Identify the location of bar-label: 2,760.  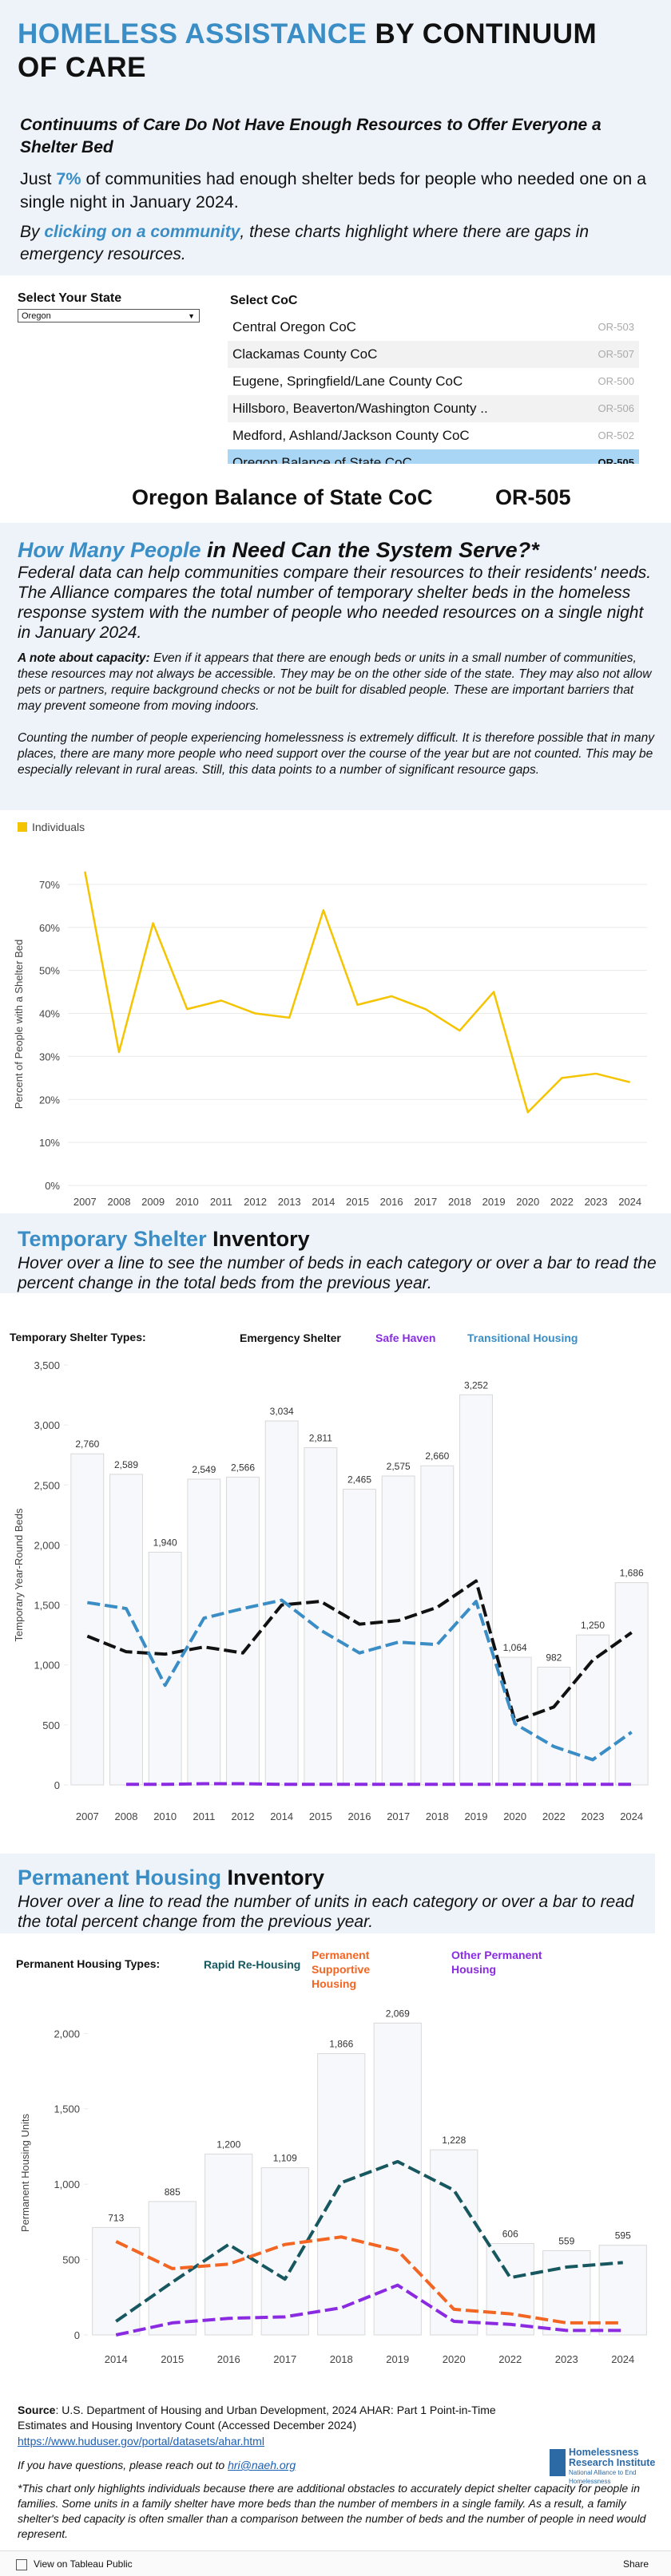
(87, 1444).